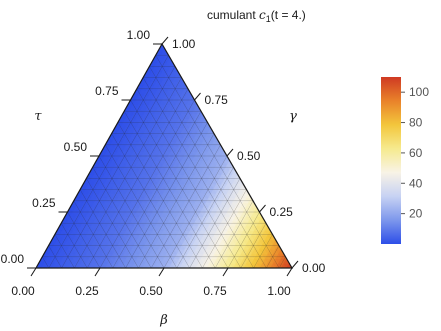 The width and height of the screenshot is (441, 331). I want to click on left-tick-label: 0.25, so click(44, 203).